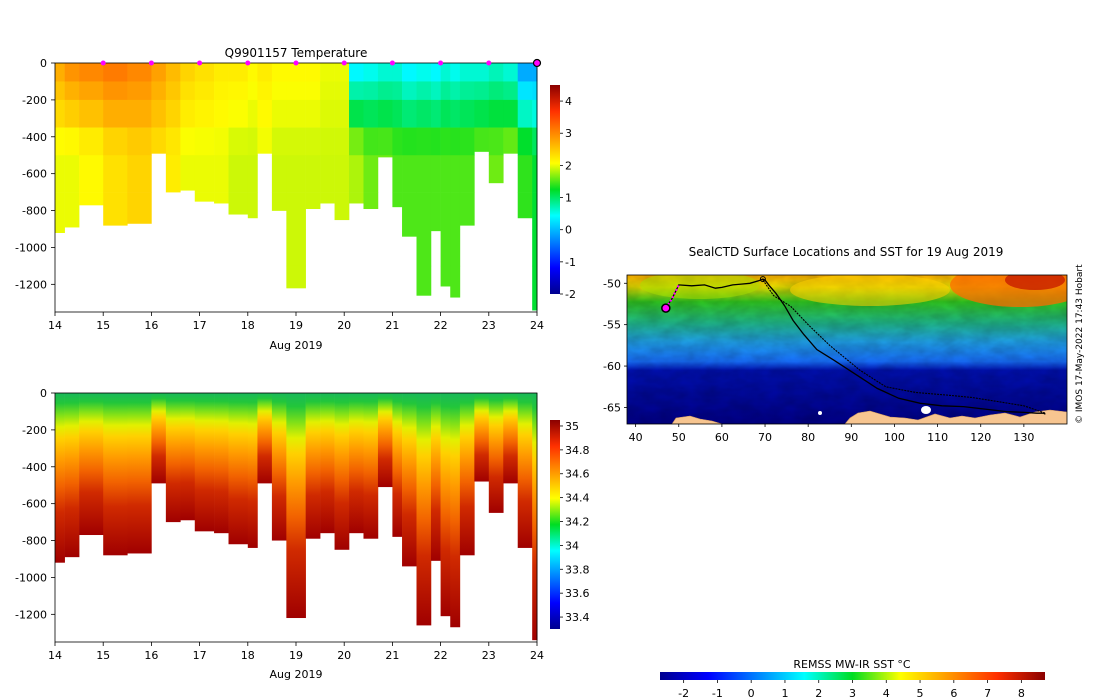 The width and height of the screenshot is (1100, 700). I want to click on x-tick-label: 100, so click(894, 437).